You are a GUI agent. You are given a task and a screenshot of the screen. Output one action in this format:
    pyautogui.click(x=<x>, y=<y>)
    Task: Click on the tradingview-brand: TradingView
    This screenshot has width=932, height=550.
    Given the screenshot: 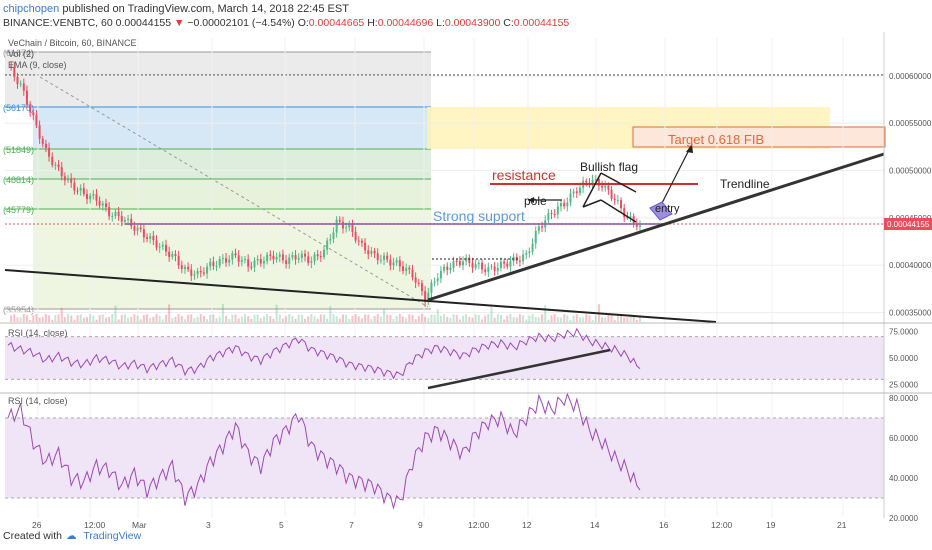 What is the action you would take?
    pyautogui.click(x=112, y=536)
    